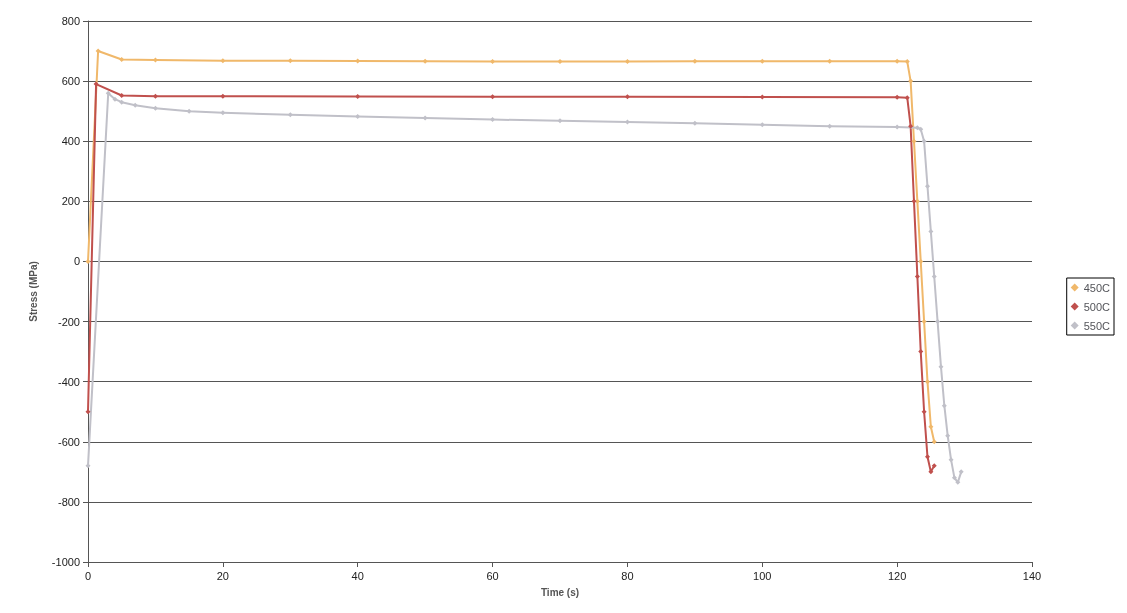 This screenshot has width=1127, height=613. Describe the element at coordinates (897, 575) in the screenshot. I see `x-tick-label: 120` at that location.